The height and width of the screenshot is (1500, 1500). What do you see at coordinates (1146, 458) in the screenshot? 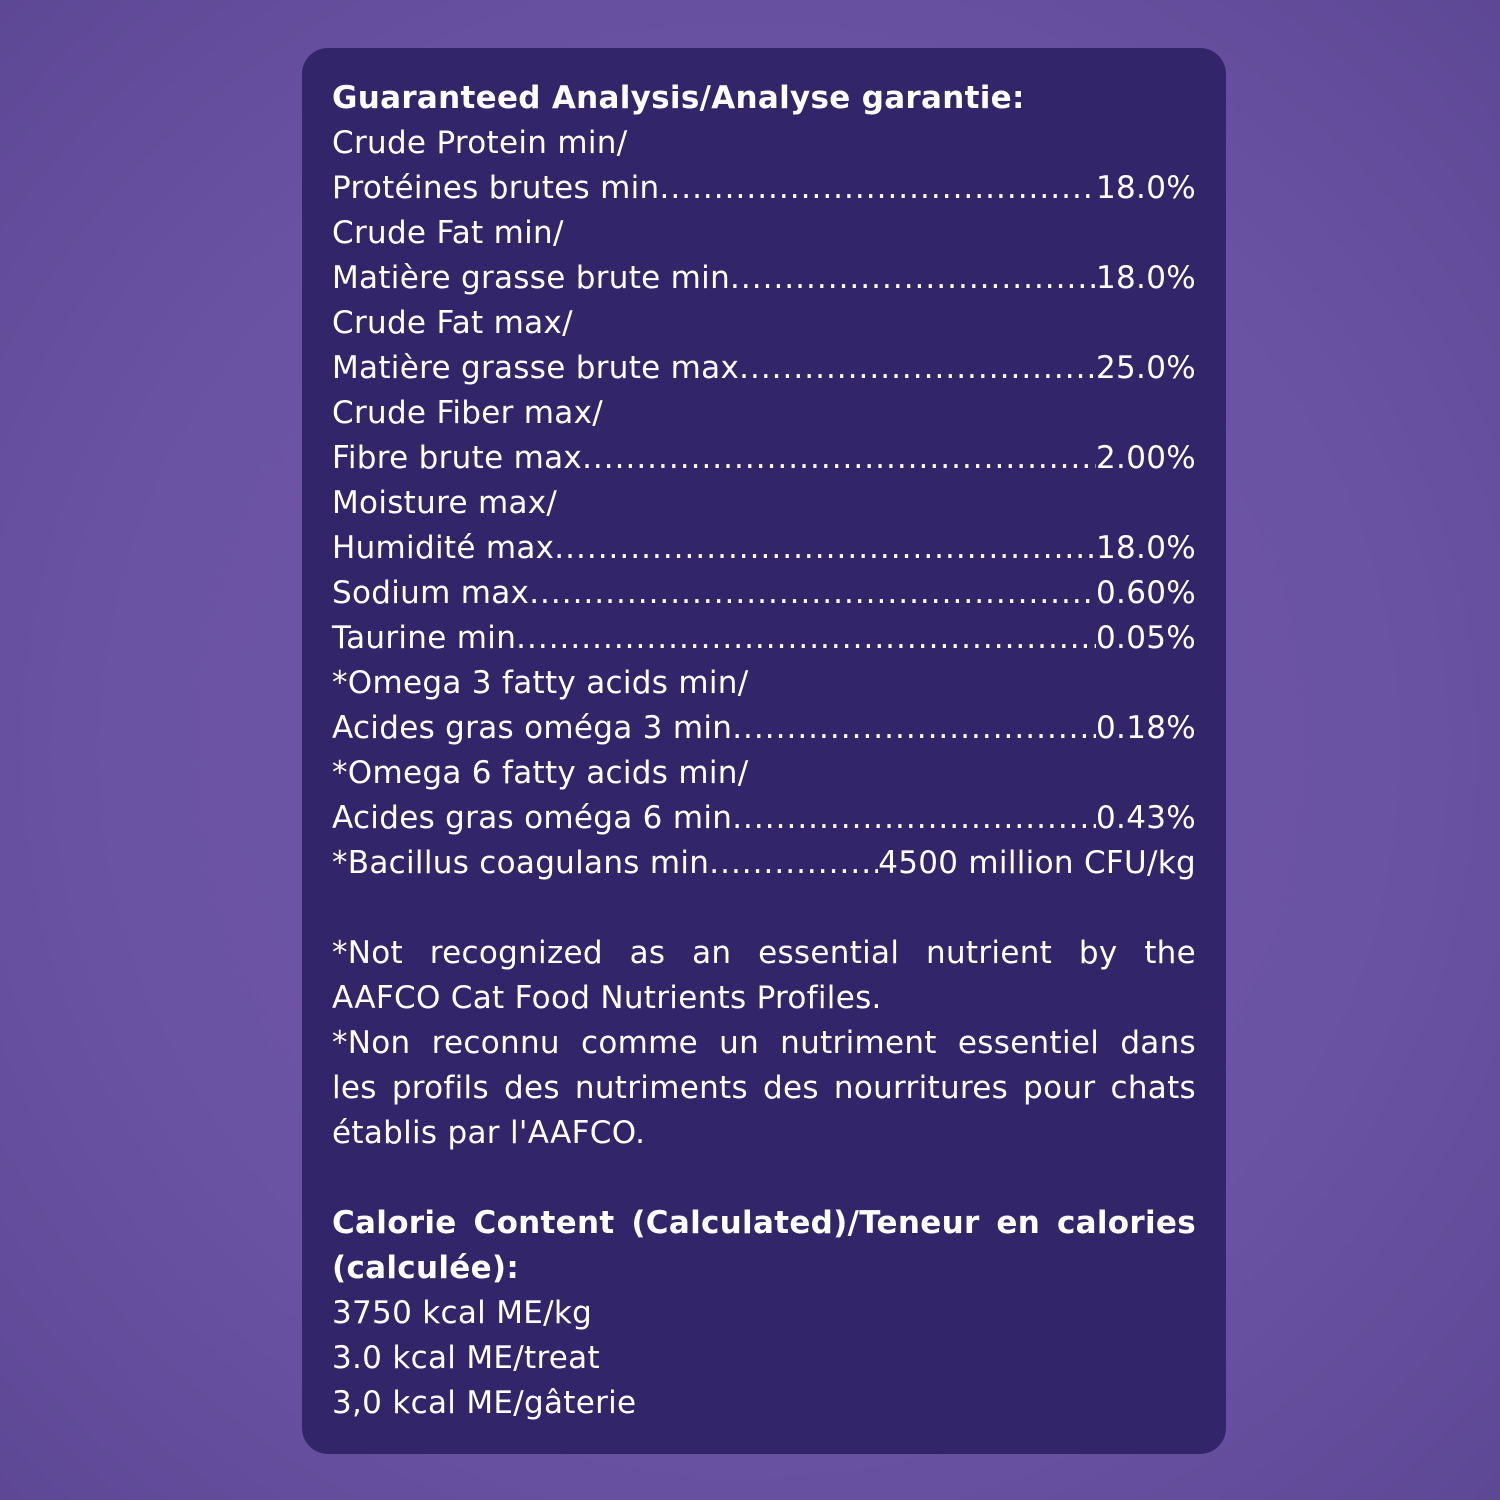
I see `nutrient-value: 2.00%` at bounding box center [1146, 458].